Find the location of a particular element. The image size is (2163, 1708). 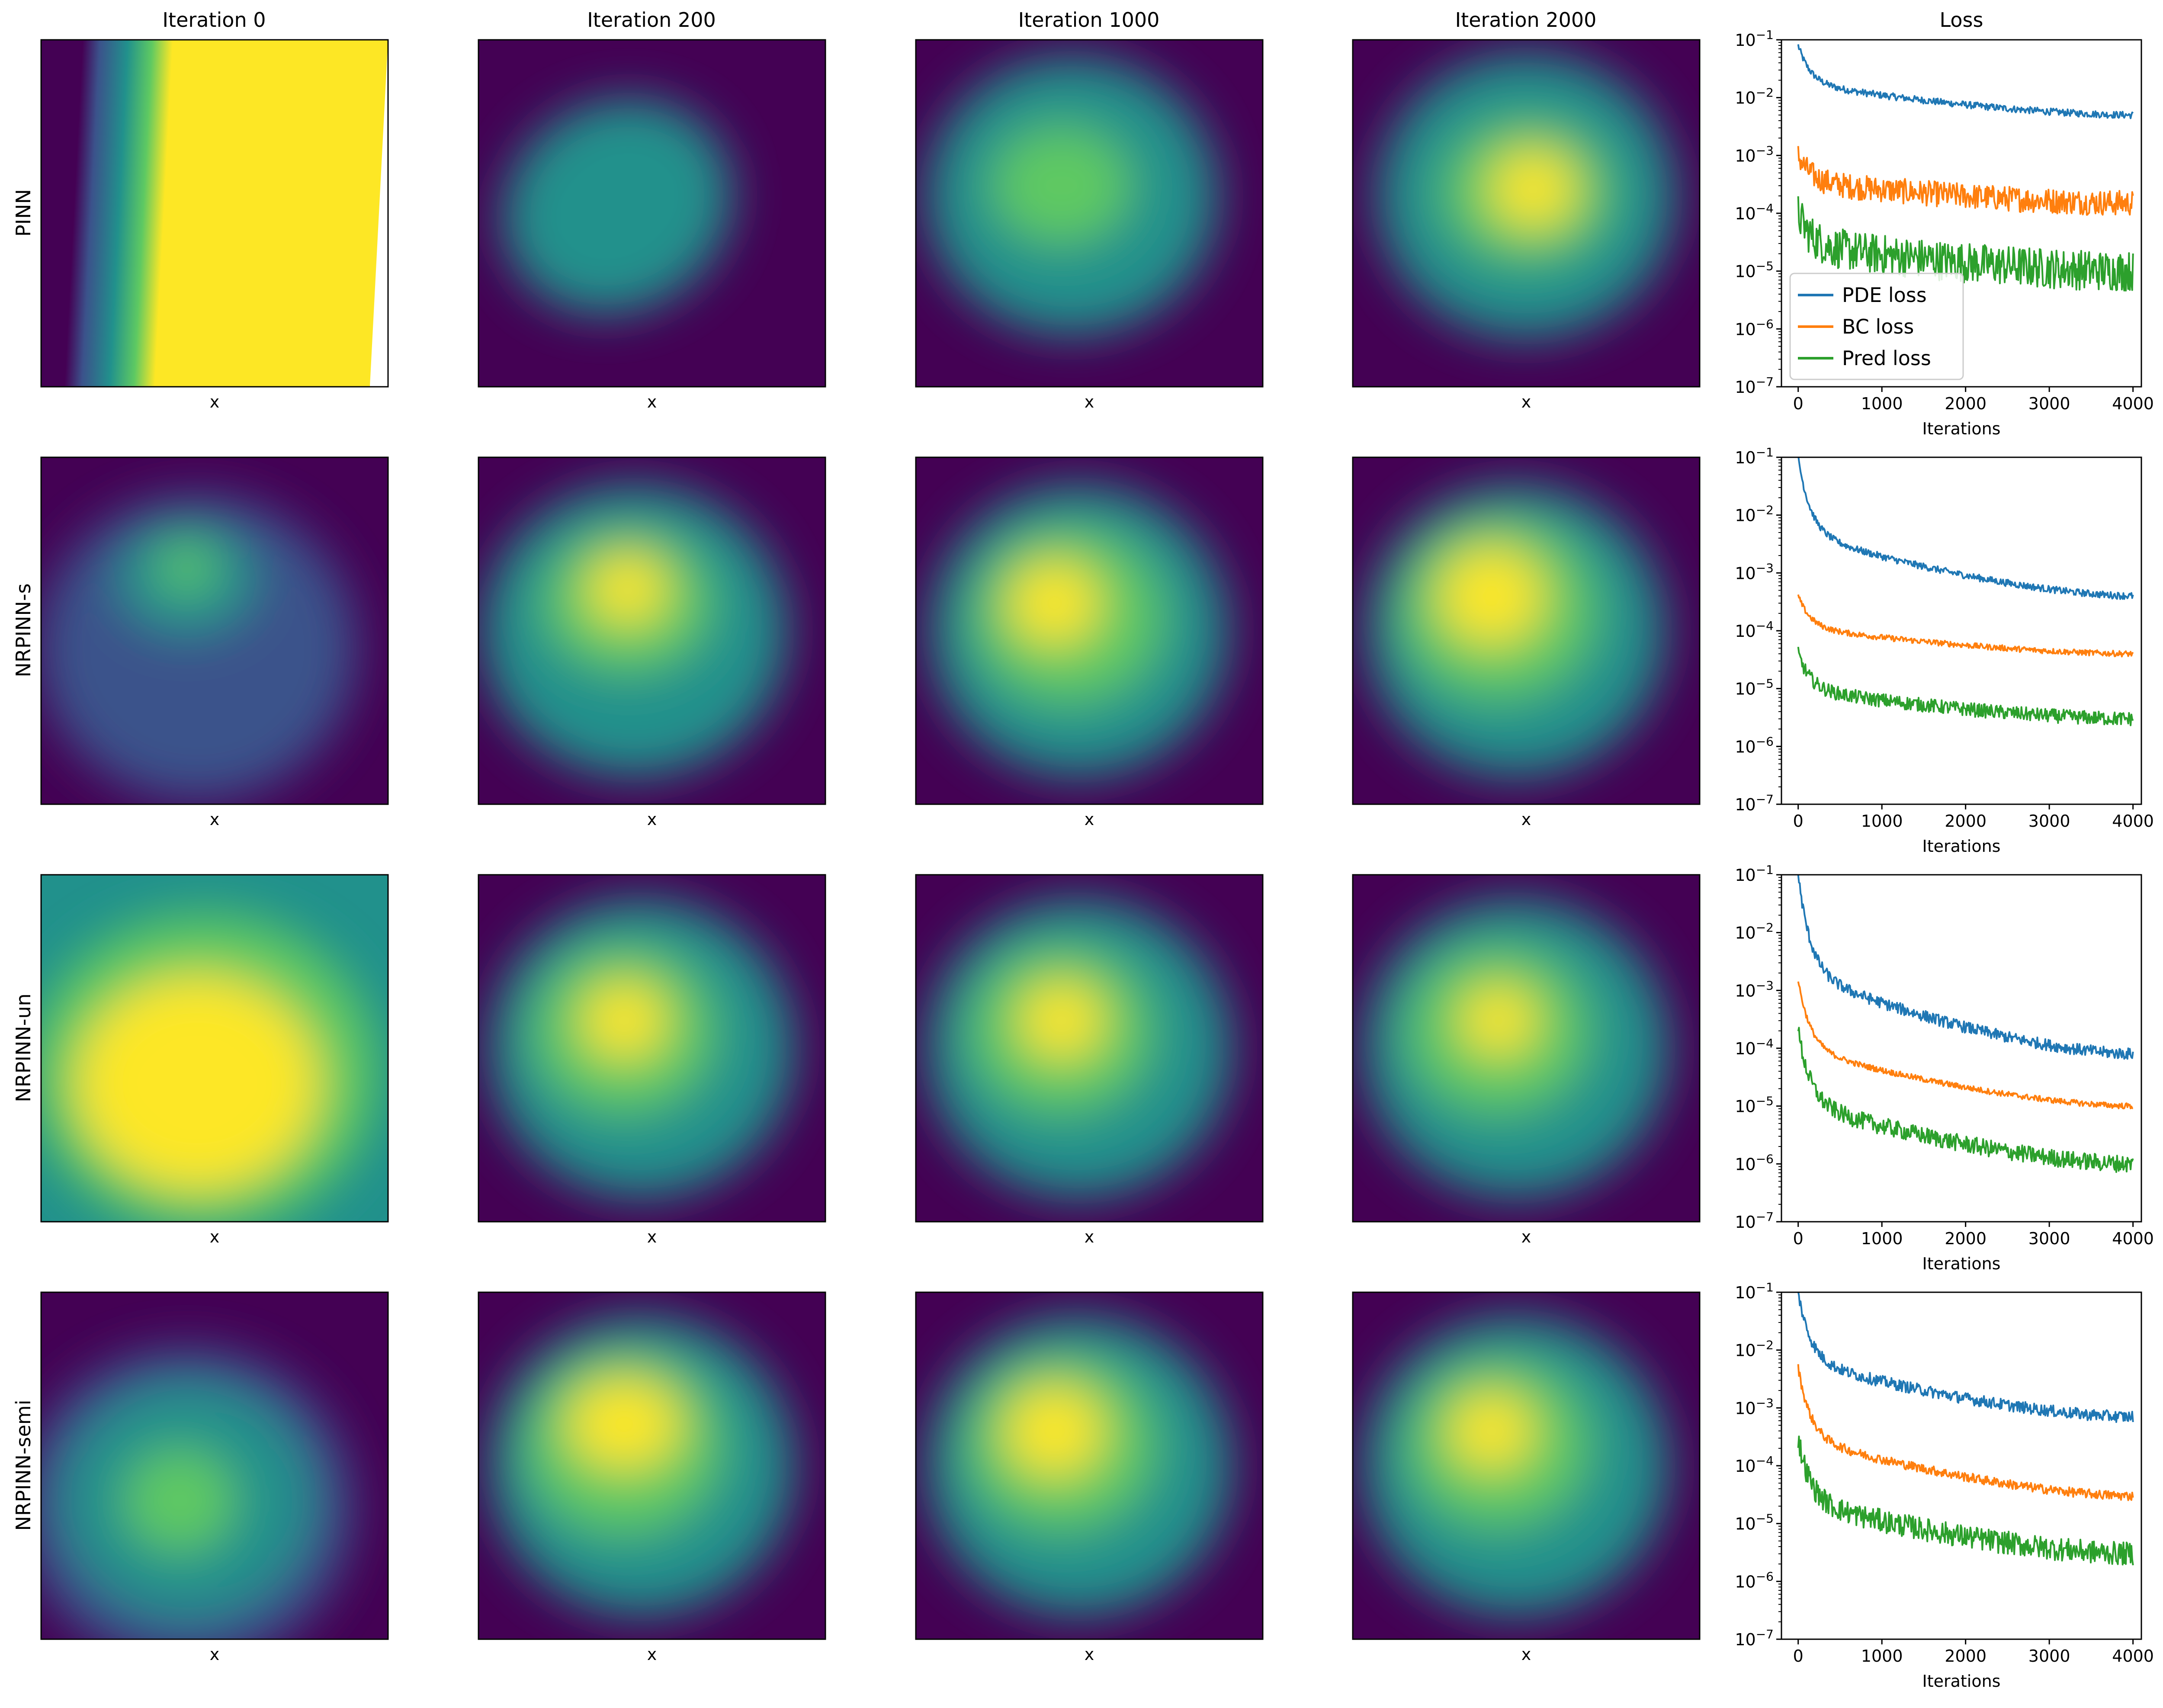

heatmap-nrpinn-s-iter2000 is located at coordinates (1526, 630).